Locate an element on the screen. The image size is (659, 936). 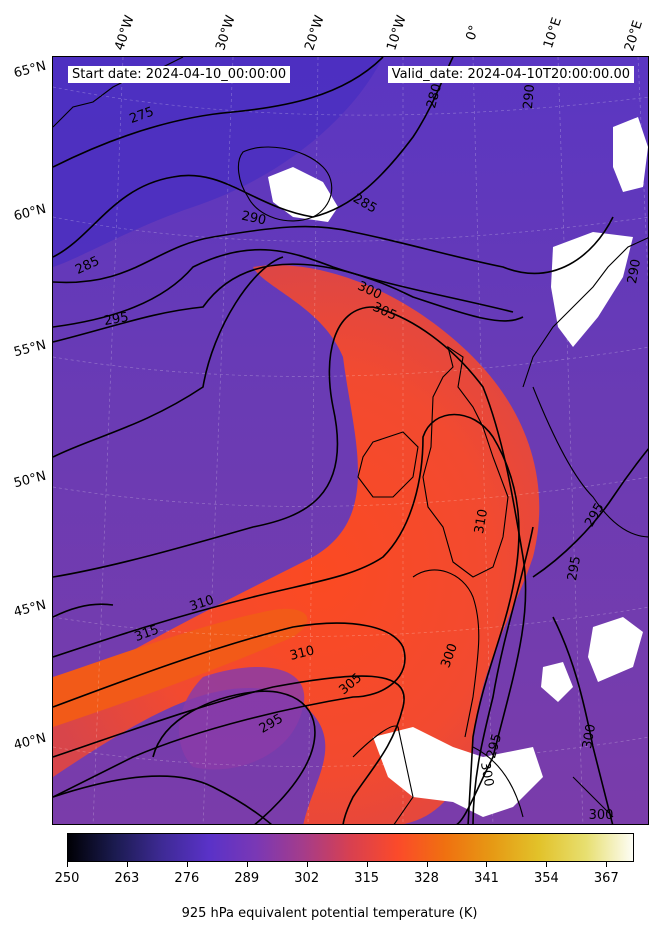
colorbar-tick-label: 341 is located at coordinates (486, 878).